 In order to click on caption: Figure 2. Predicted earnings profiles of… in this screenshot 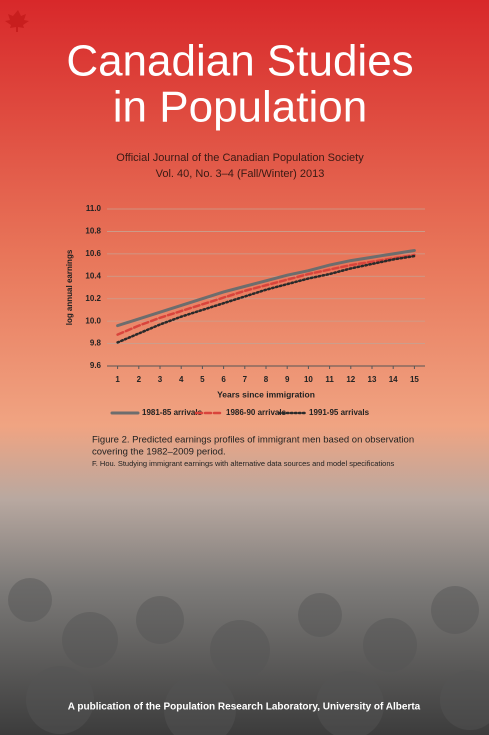, I will do `click(253, 440)`.